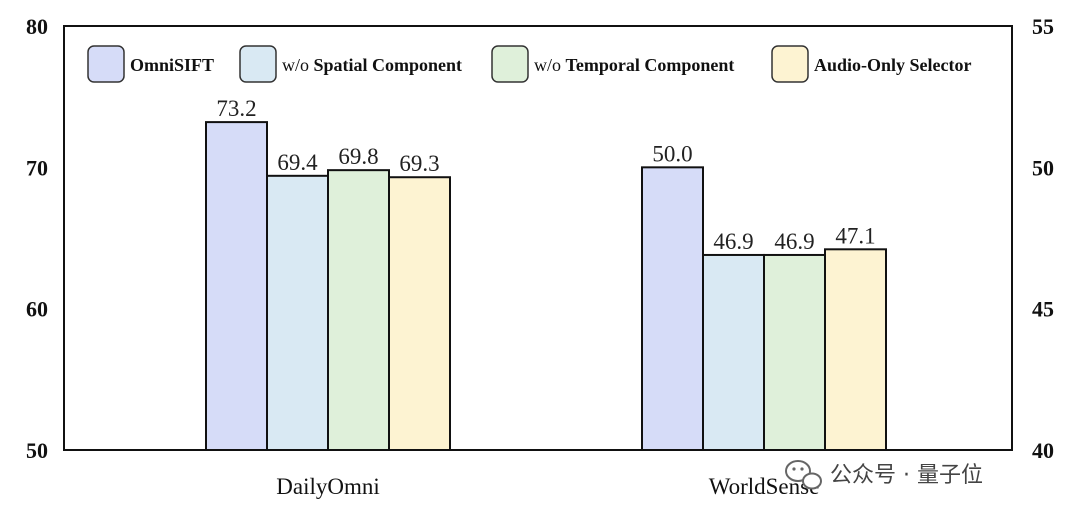 The image size is (1080, 519). What do you see at coordinates (855, 235) in the screenshot?
I see `bar-value-label: 47.1` at bounding box center [855, 235].